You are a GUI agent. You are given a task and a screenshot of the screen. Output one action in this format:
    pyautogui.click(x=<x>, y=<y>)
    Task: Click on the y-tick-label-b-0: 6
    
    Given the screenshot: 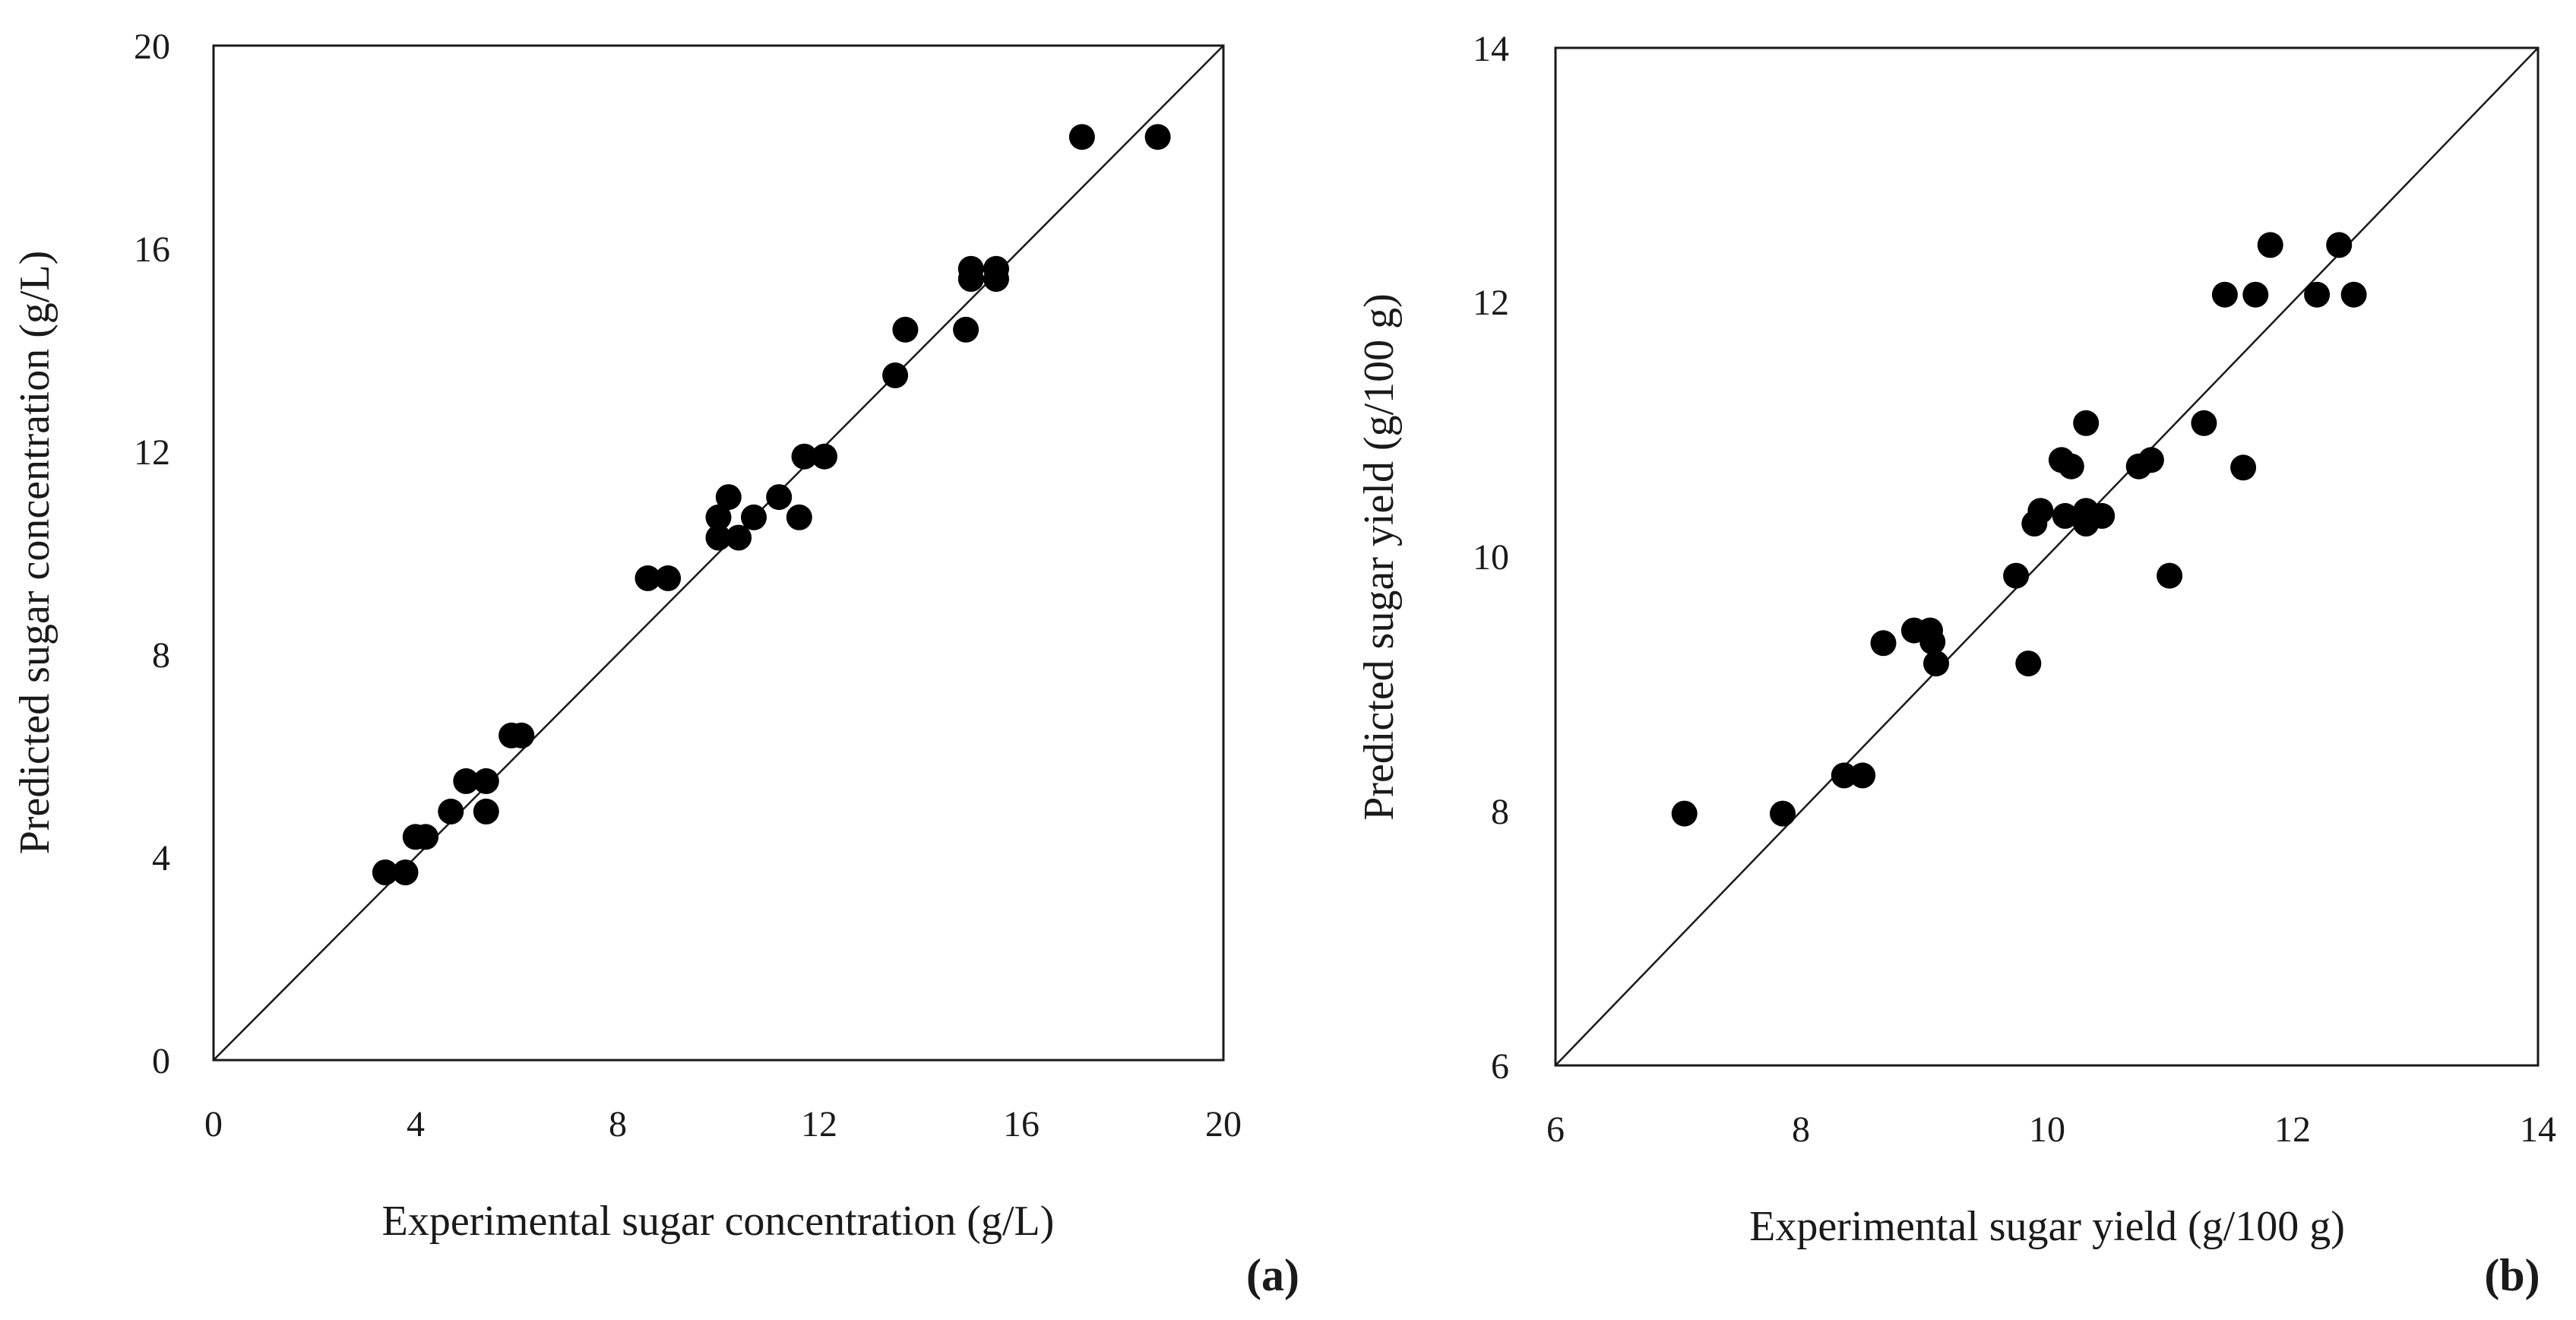 What is the action you would take?
    pyautogui.click(x=1500, y=1066)
    